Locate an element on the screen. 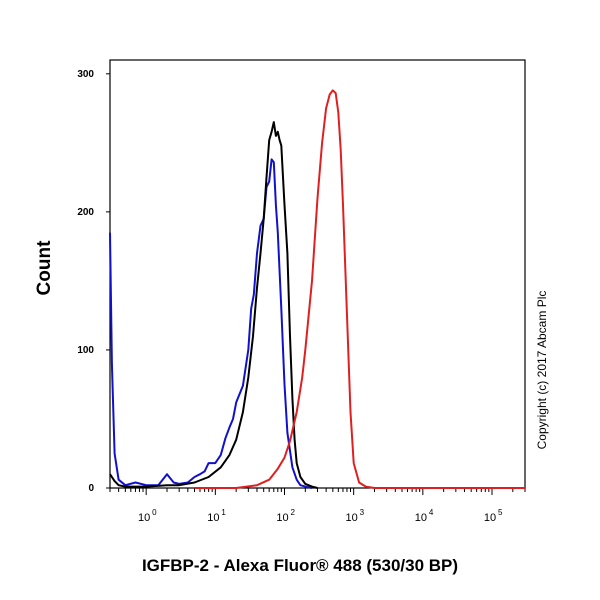 The width and height of the screenshot is (600, 600). y-tick-label: 100 is located at coordinates (85, 350).